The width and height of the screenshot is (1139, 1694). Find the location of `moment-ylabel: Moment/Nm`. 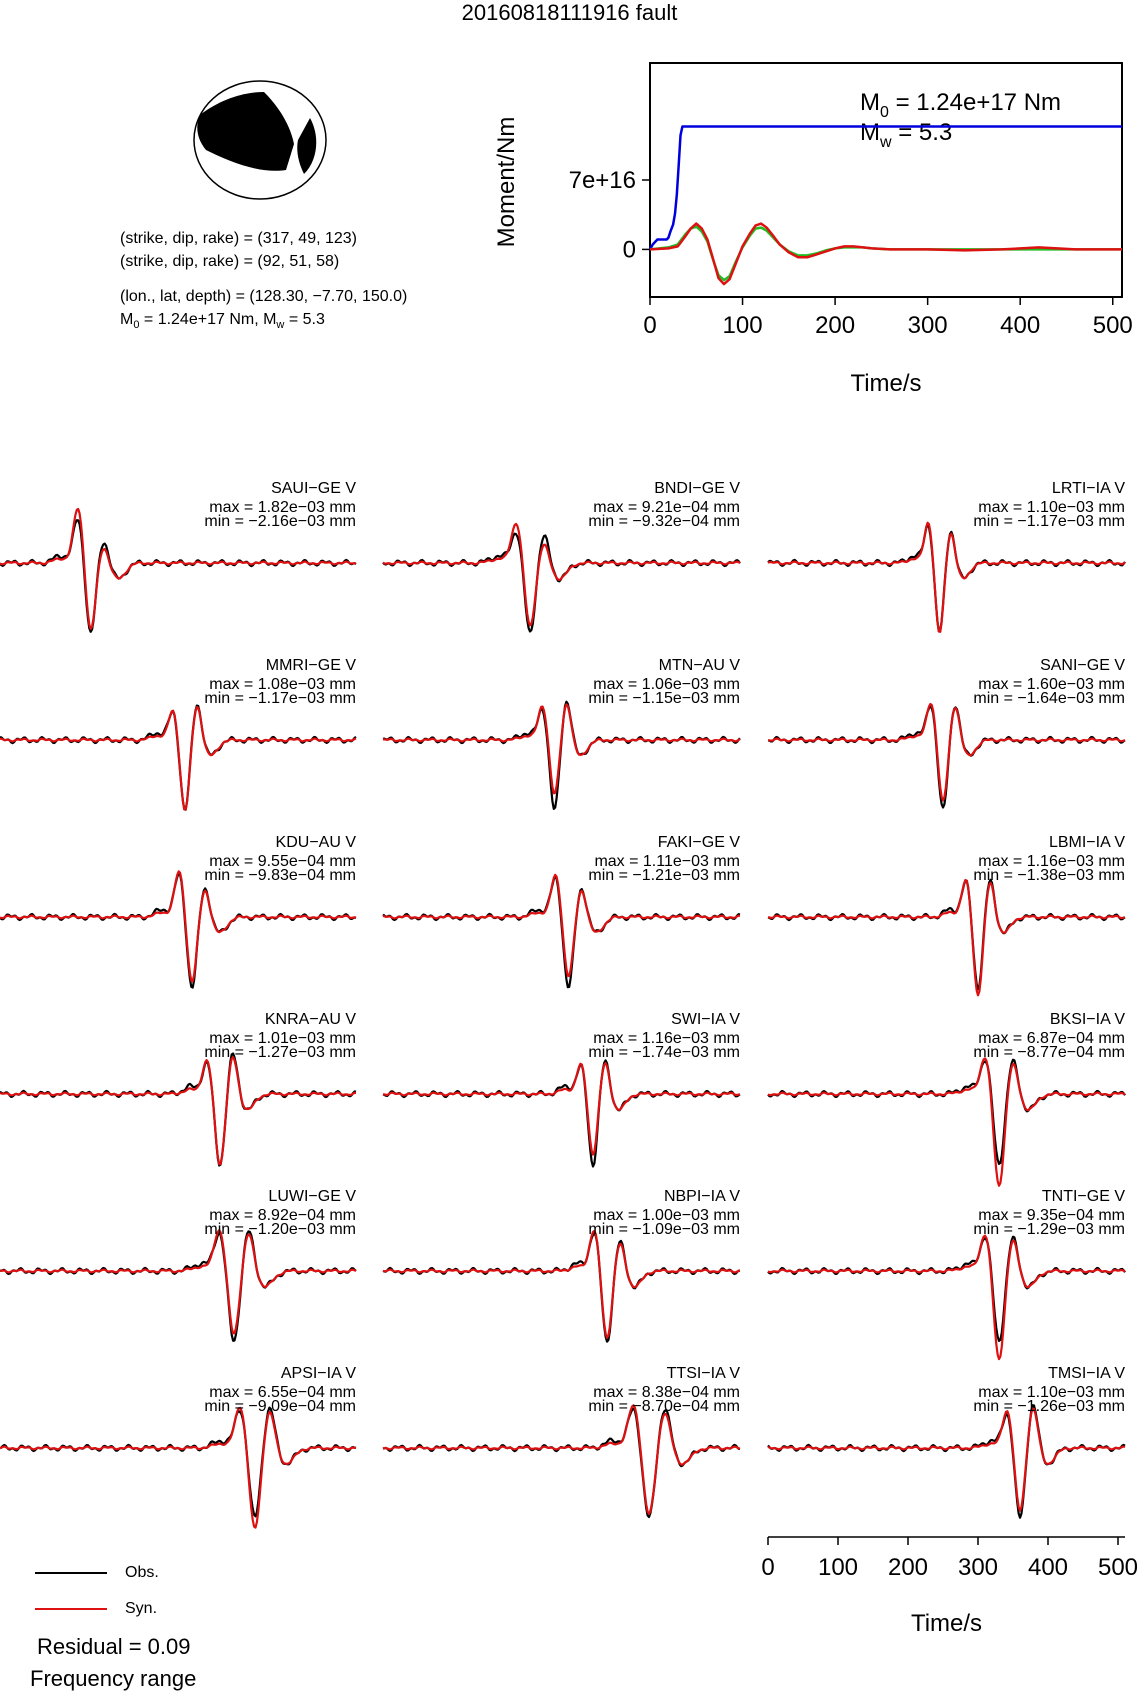

moment-ylabel: Moment/Nm is located at coordinates (506, 182).